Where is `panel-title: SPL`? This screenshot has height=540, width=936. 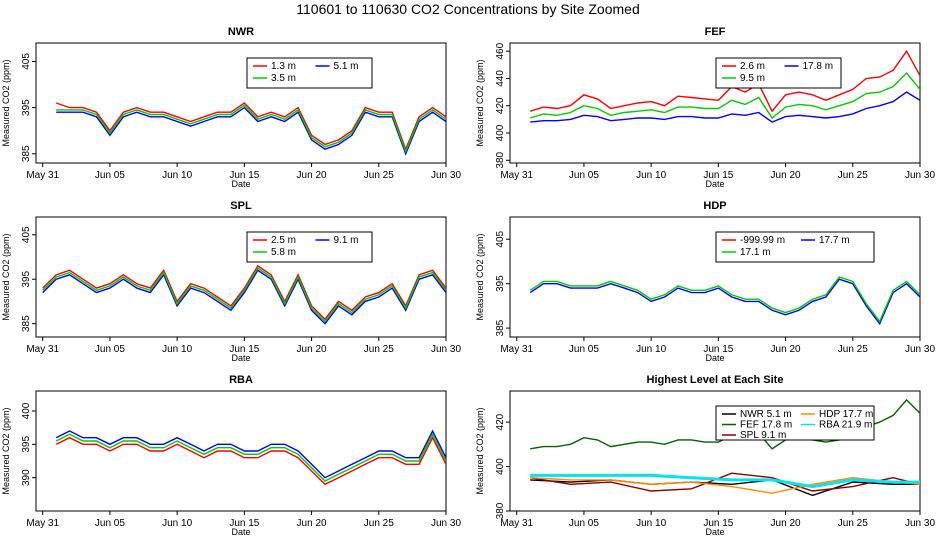 panel-title: SPL is located at coordinates (241, 206).